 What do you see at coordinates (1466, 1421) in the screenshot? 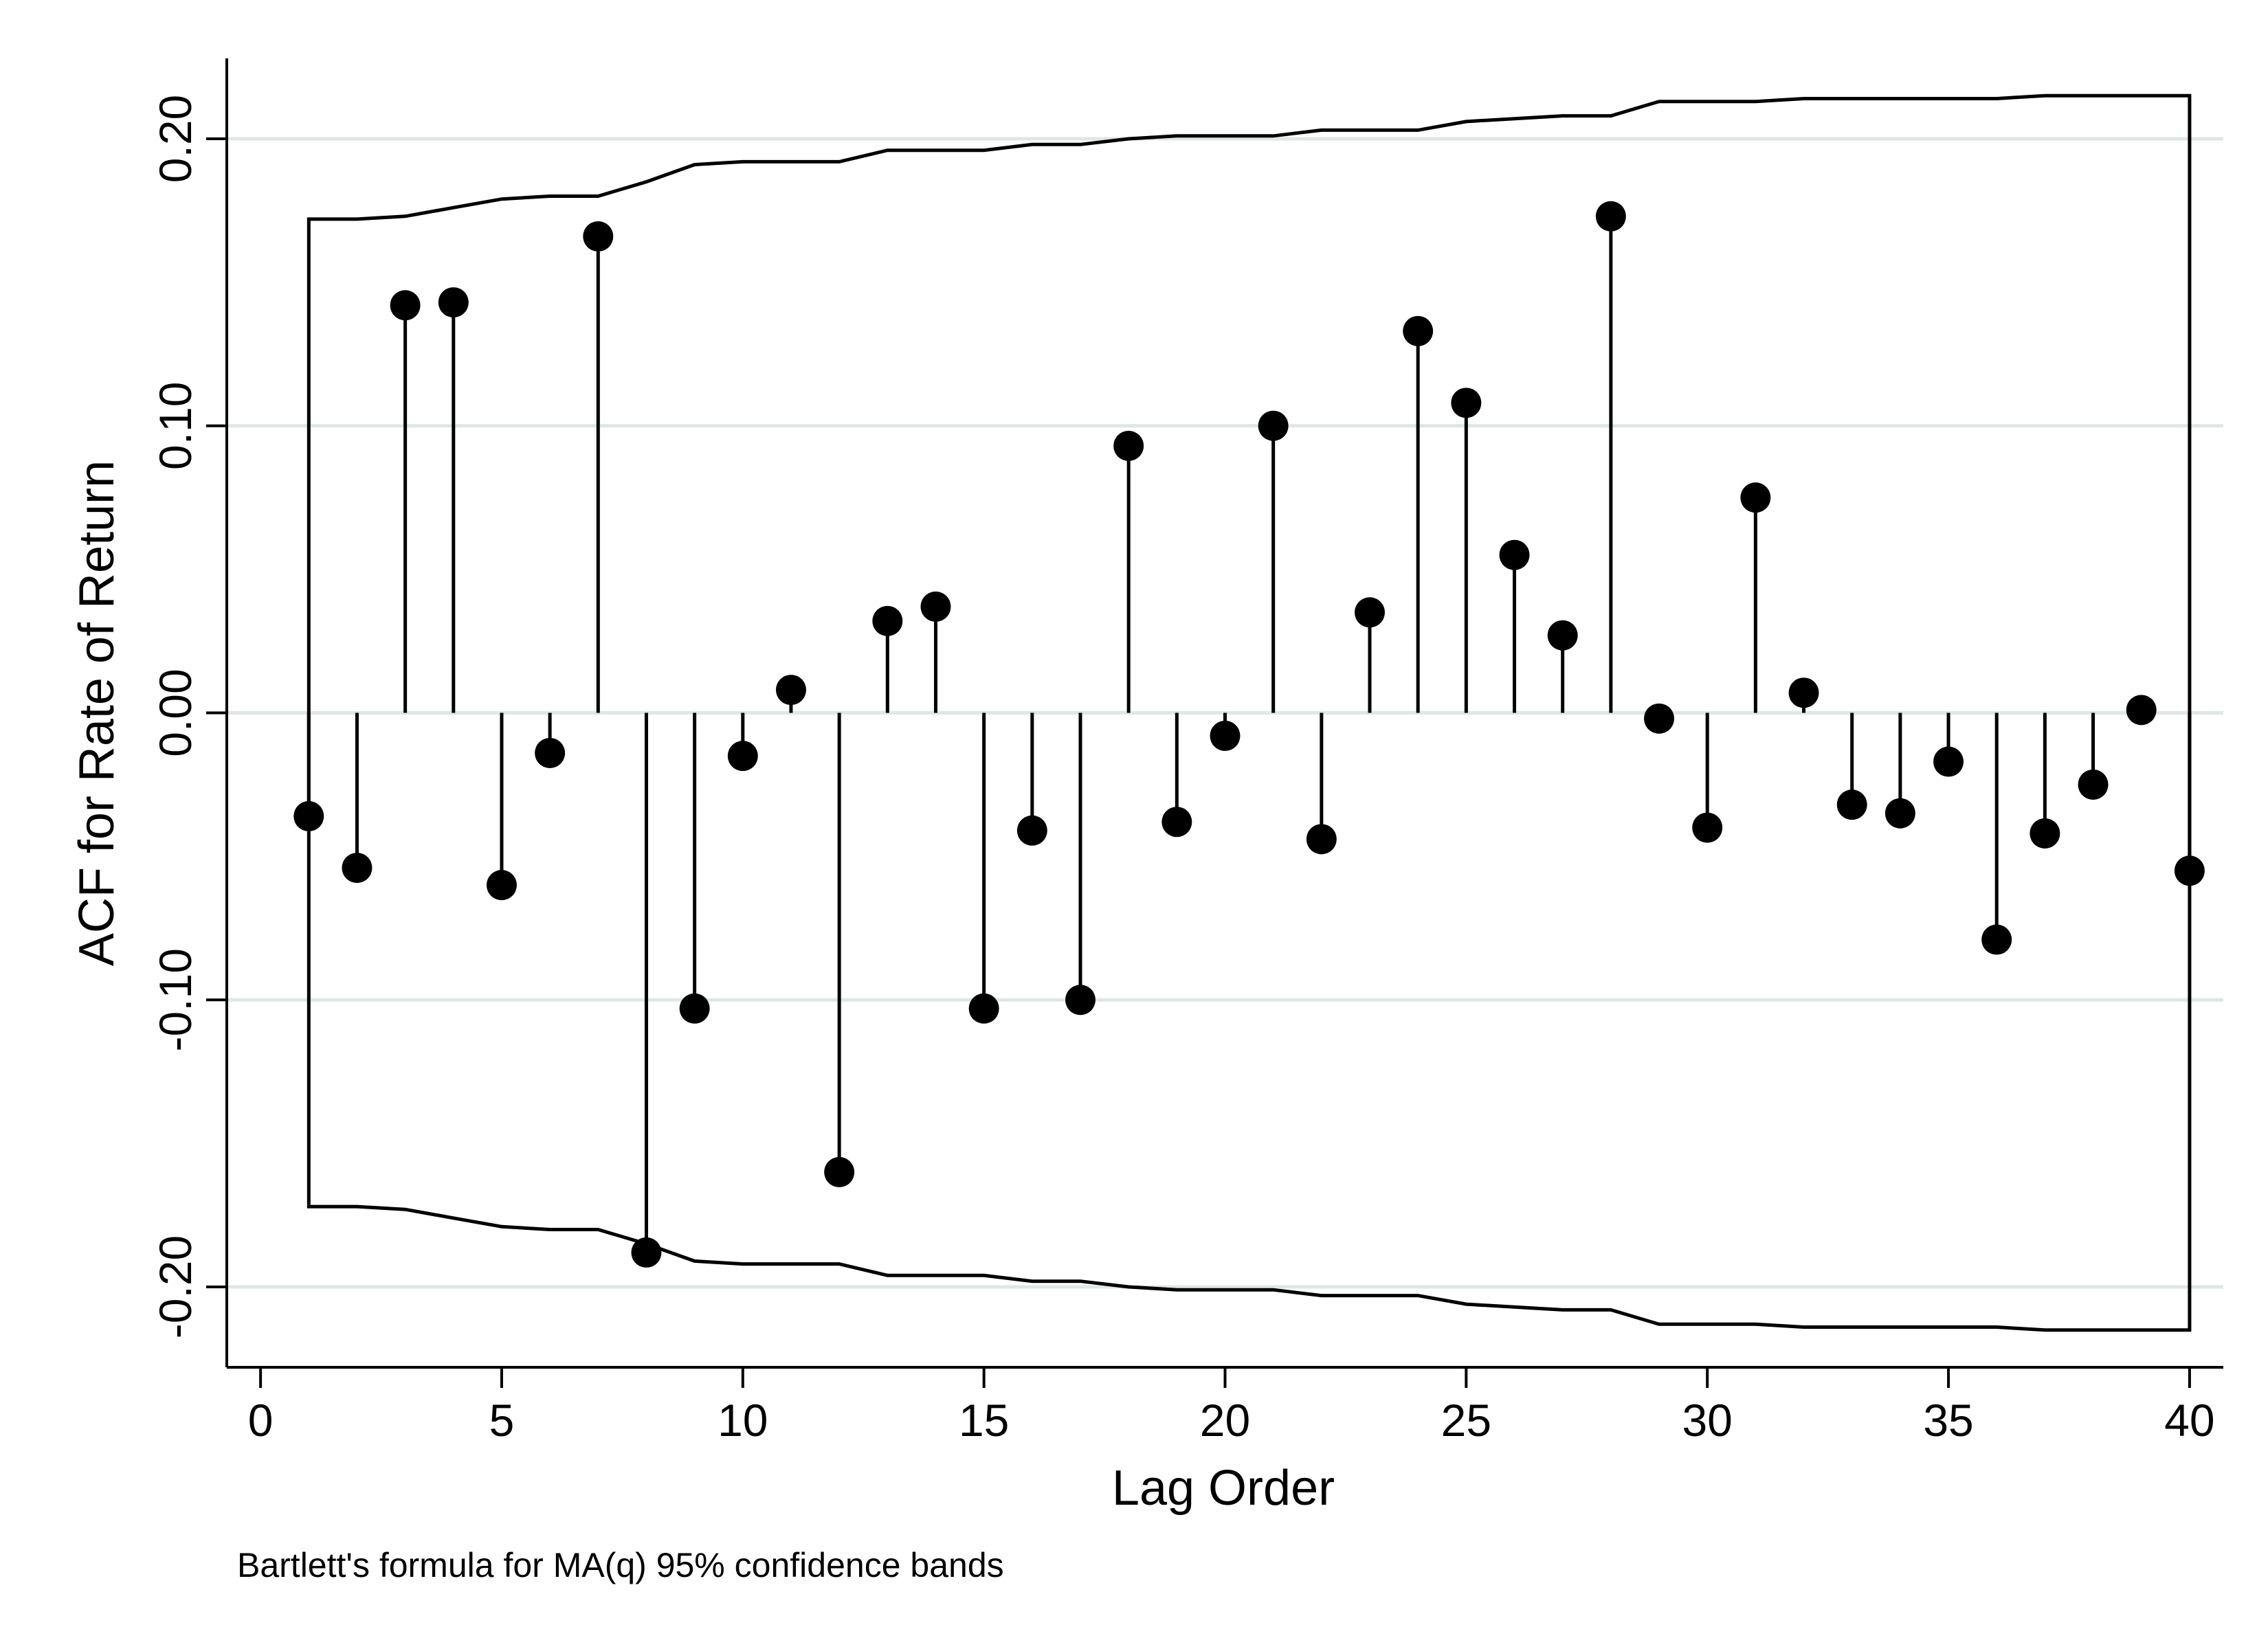
I see `x-tick-label-25: 25` at bounding box center [1466, 1421].